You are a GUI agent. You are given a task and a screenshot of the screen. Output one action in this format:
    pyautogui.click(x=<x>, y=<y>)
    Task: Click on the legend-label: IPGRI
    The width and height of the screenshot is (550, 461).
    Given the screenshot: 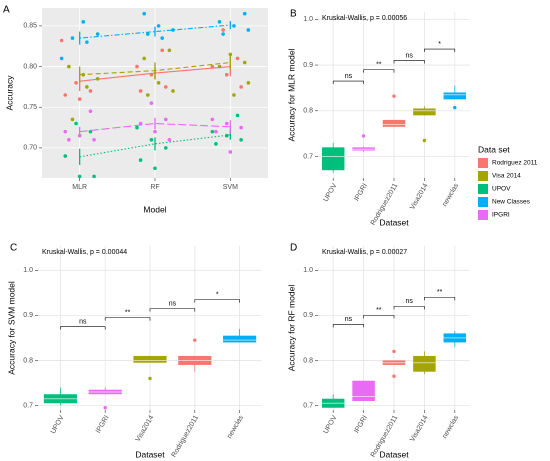 What is the action you would take?
    pyautogui.click(x=501, y=215)
    